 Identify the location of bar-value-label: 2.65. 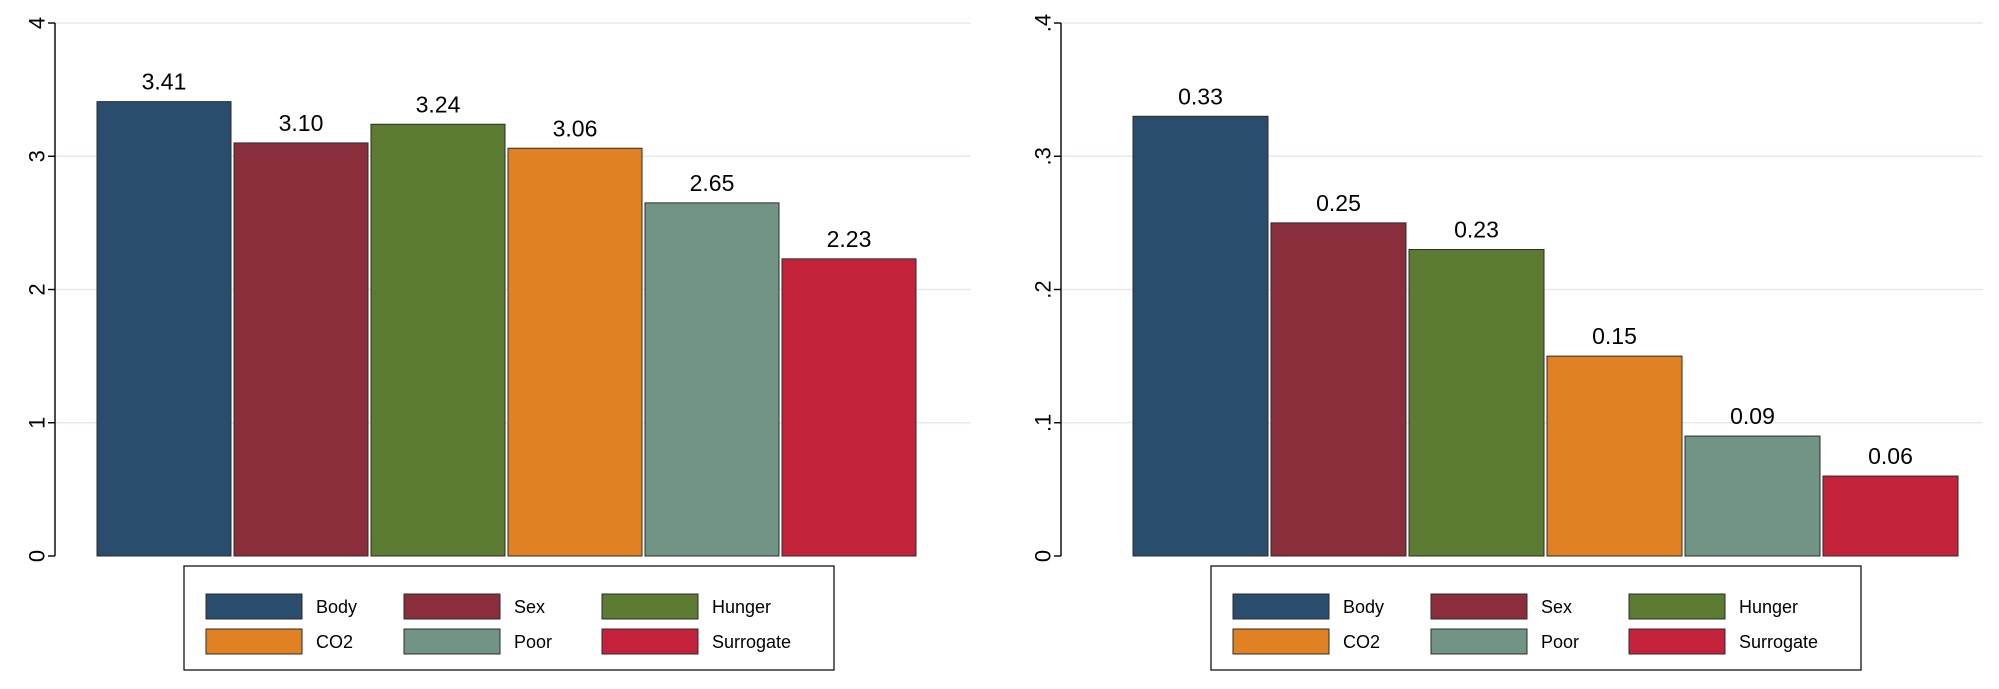
(712, 183).